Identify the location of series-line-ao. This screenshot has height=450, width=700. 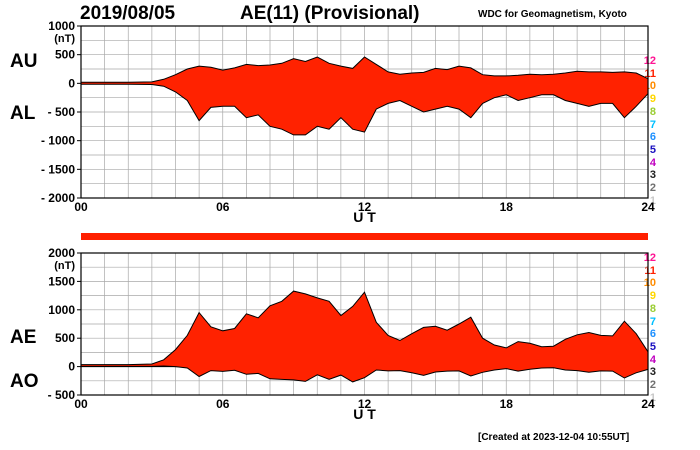
(365, 374).